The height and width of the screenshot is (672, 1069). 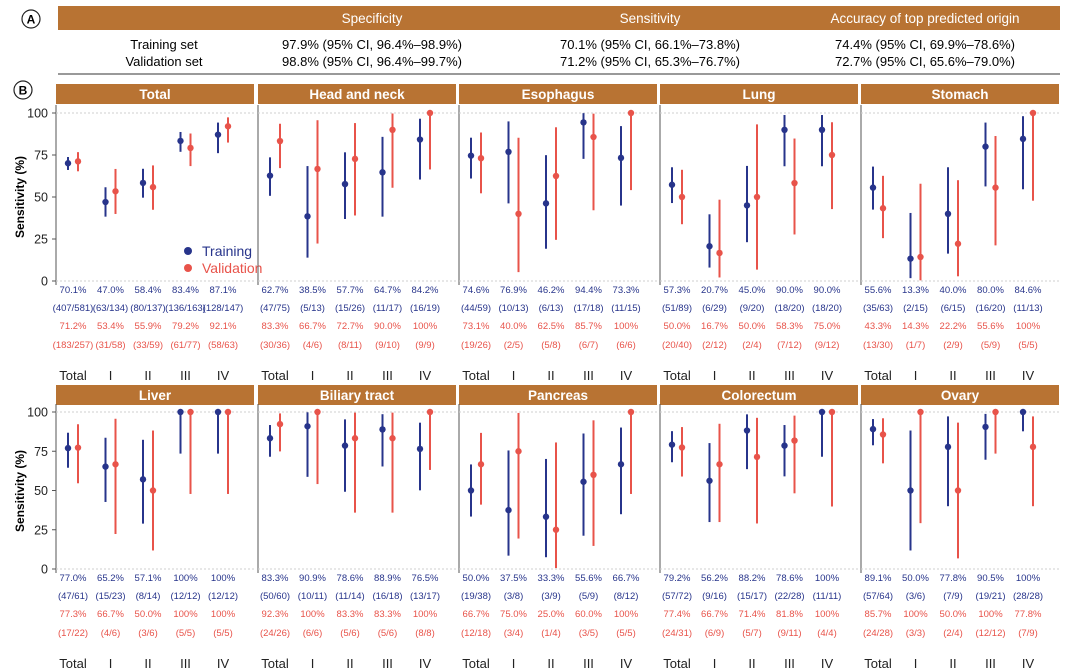 What do you see at coordinates (275, 345) in the screenshot?
I see `validation-count-label: (30/36)` at bounding box center [275, 345].